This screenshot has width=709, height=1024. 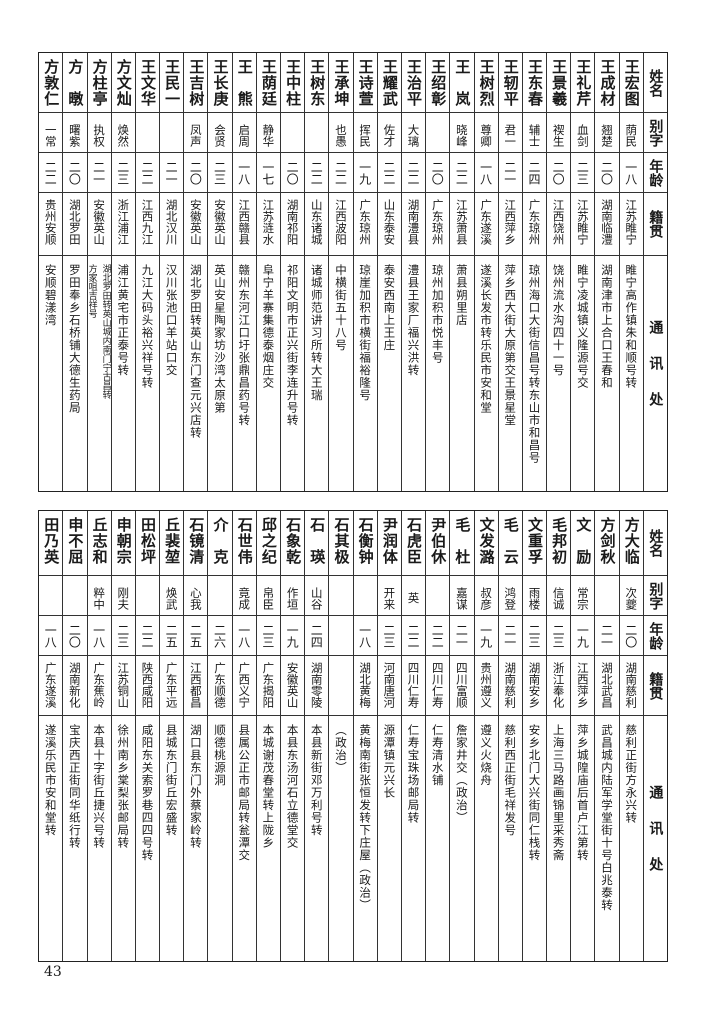 I want to click on alias-cell: 佐才, so click(x=389, y=133).